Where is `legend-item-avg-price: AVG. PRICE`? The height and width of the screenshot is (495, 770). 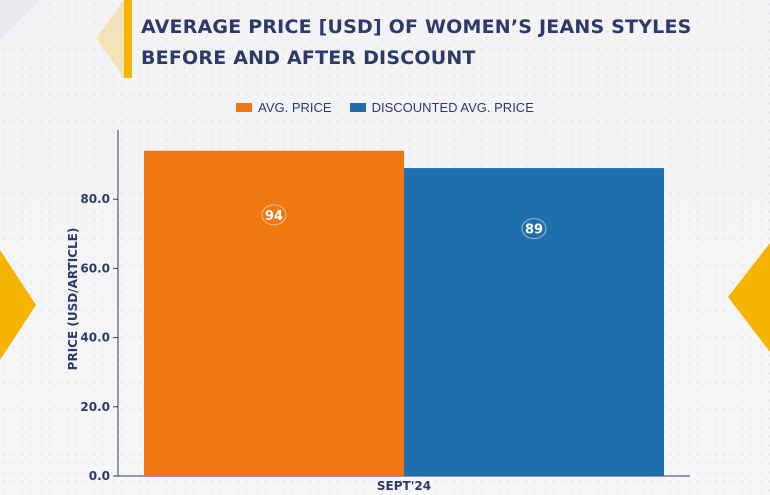 legend-item-avg-price: AVG. PRICE is located at coordinates (284, 107).